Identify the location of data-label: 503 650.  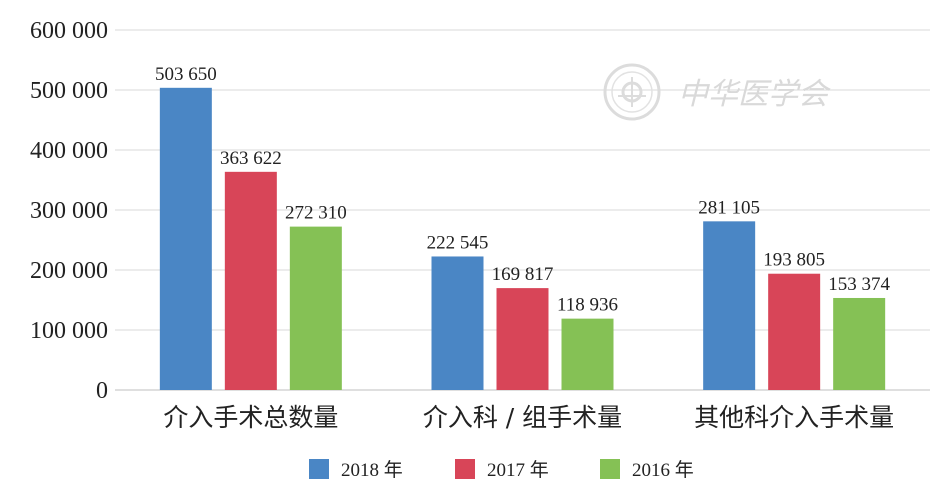
(186, 74).